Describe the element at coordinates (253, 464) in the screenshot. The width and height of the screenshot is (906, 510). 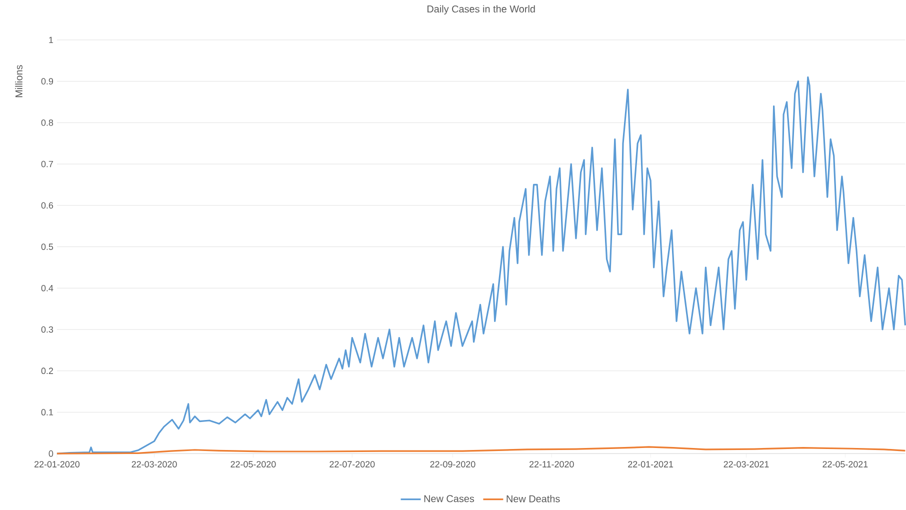
I see `x-tick-label: 22-05-2020` at that location.